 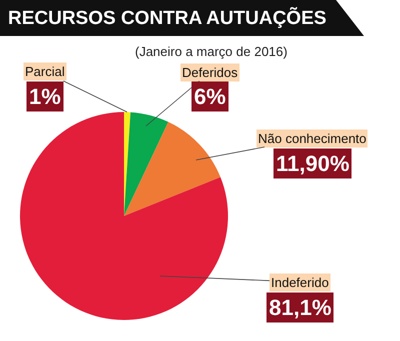 I want to click on chart-title: RECURSOS CONTRA AUTUAÇÕES, so click(x=167, y=18).